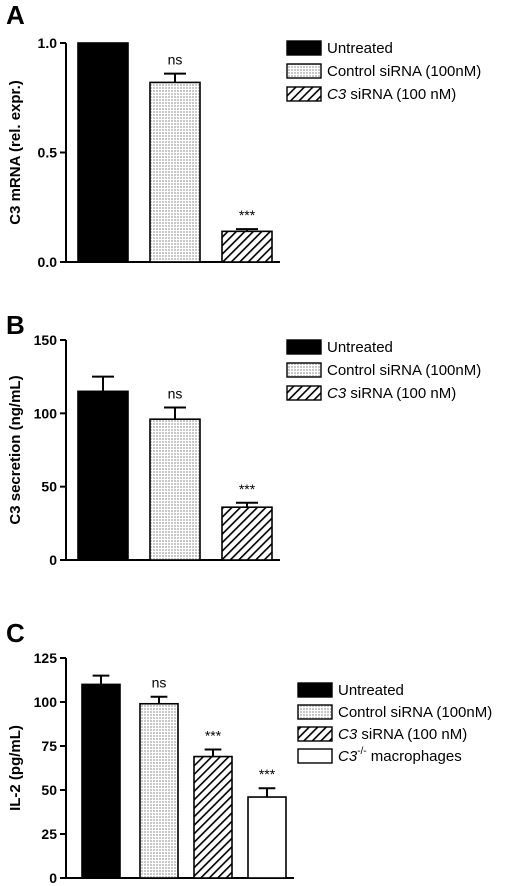  What do you see at coordinates (15, 152) in the screenshot?
I see `y-axis-label: C3 mRNA (rel. expr.)` at bounding box center [15, 152].